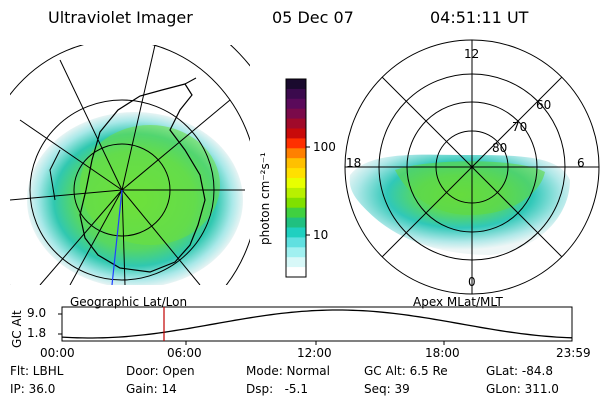  Describe the element at coordinates (573, 353) in the screenshot. I see `orbit-xtick-2359: 23:59` at that location.